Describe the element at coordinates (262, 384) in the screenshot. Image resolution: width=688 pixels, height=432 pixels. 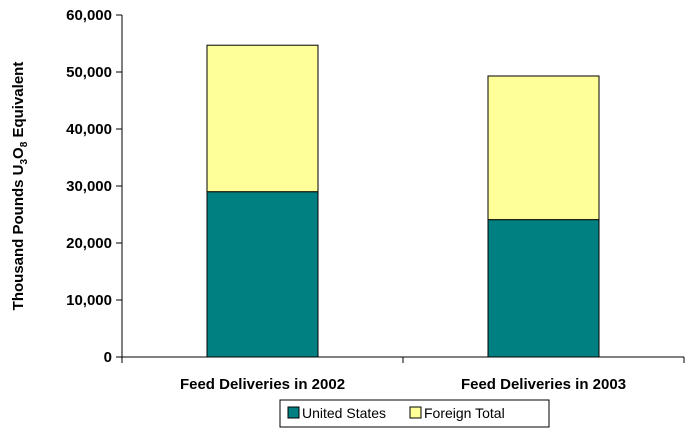
I see `x-category-label: Feed Deliveries in 2002` at that location.